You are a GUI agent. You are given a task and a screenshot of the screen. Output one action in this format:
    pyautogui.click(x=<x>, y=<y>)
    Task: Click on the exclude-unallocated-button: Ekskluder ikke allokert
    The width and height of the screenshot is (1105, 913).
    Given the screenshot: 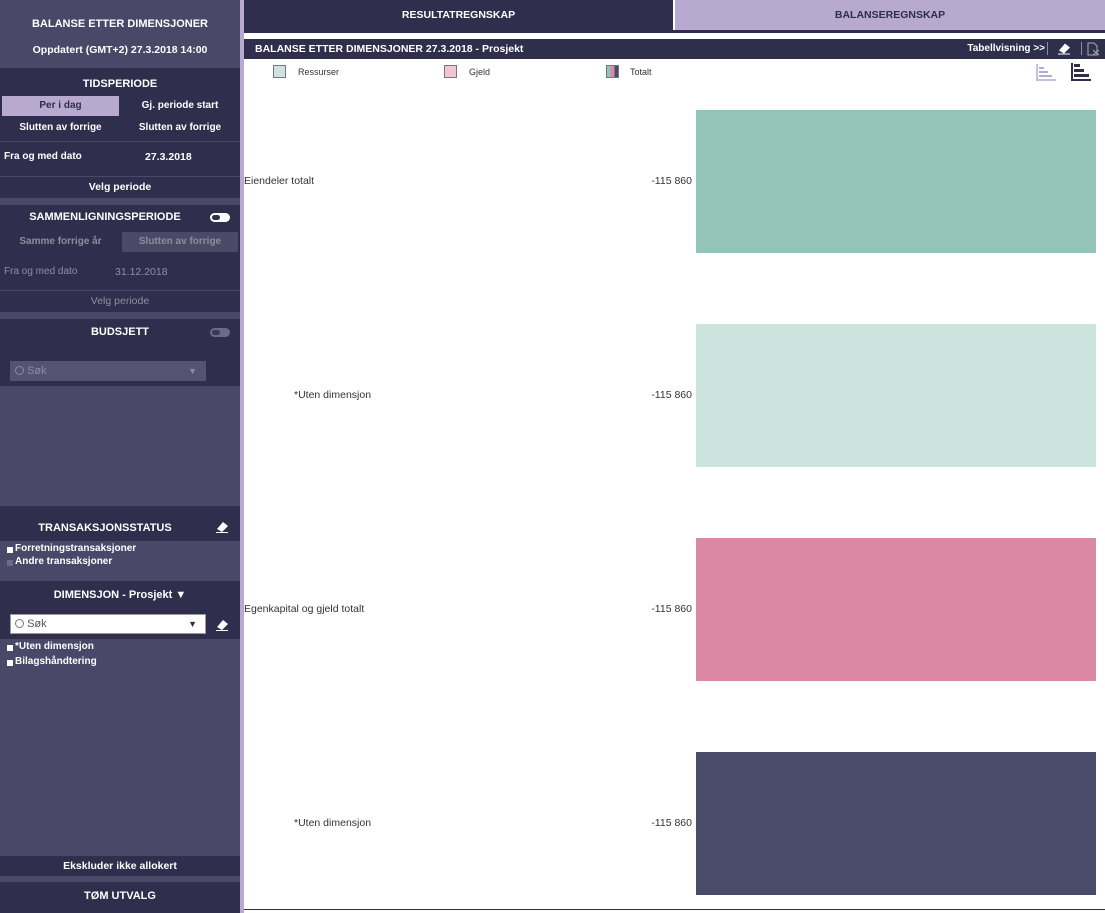 What is the action you would take?
    pyautogui.click(x=120, y=866)
    